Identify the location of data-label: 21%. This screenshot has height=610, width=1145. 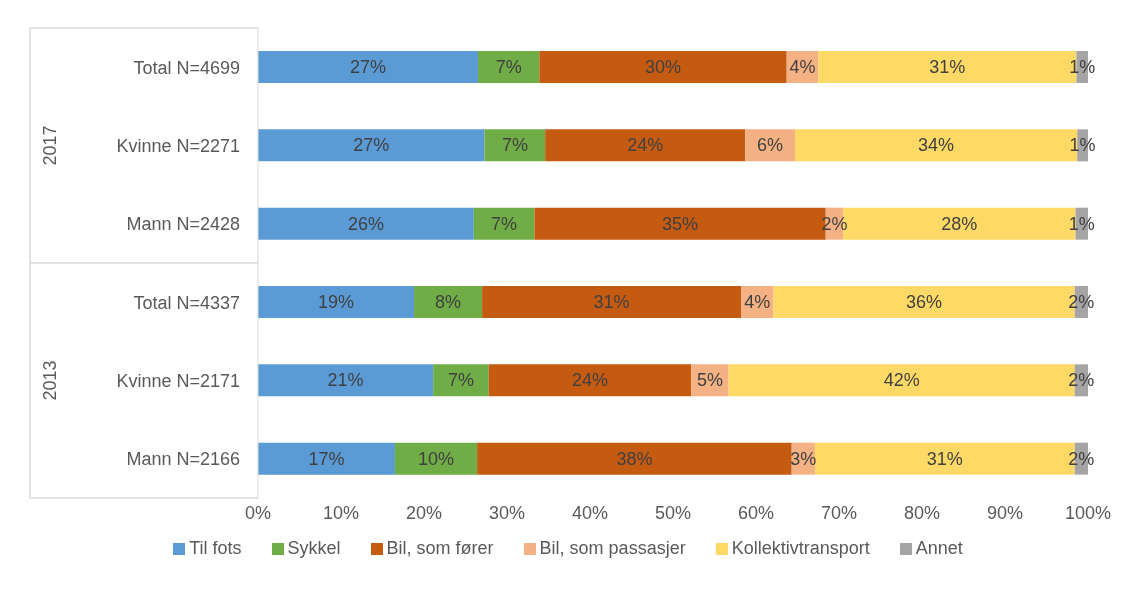
(345, 380).